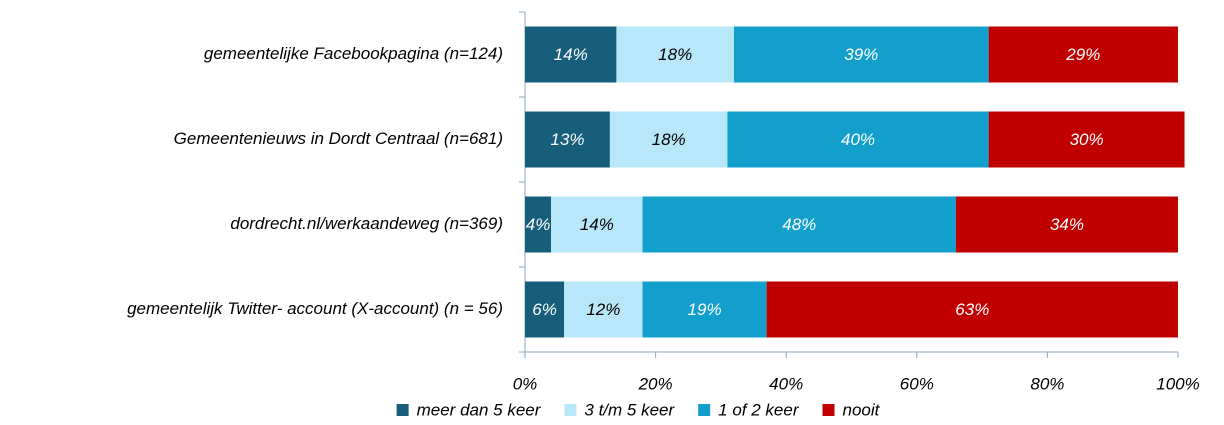 Image resolution: width=1224 pixels, height=425 pixels. Describe the element at coordinates (917, 383) in the screenshot. I see `x-tick-label: 60%` at that location.